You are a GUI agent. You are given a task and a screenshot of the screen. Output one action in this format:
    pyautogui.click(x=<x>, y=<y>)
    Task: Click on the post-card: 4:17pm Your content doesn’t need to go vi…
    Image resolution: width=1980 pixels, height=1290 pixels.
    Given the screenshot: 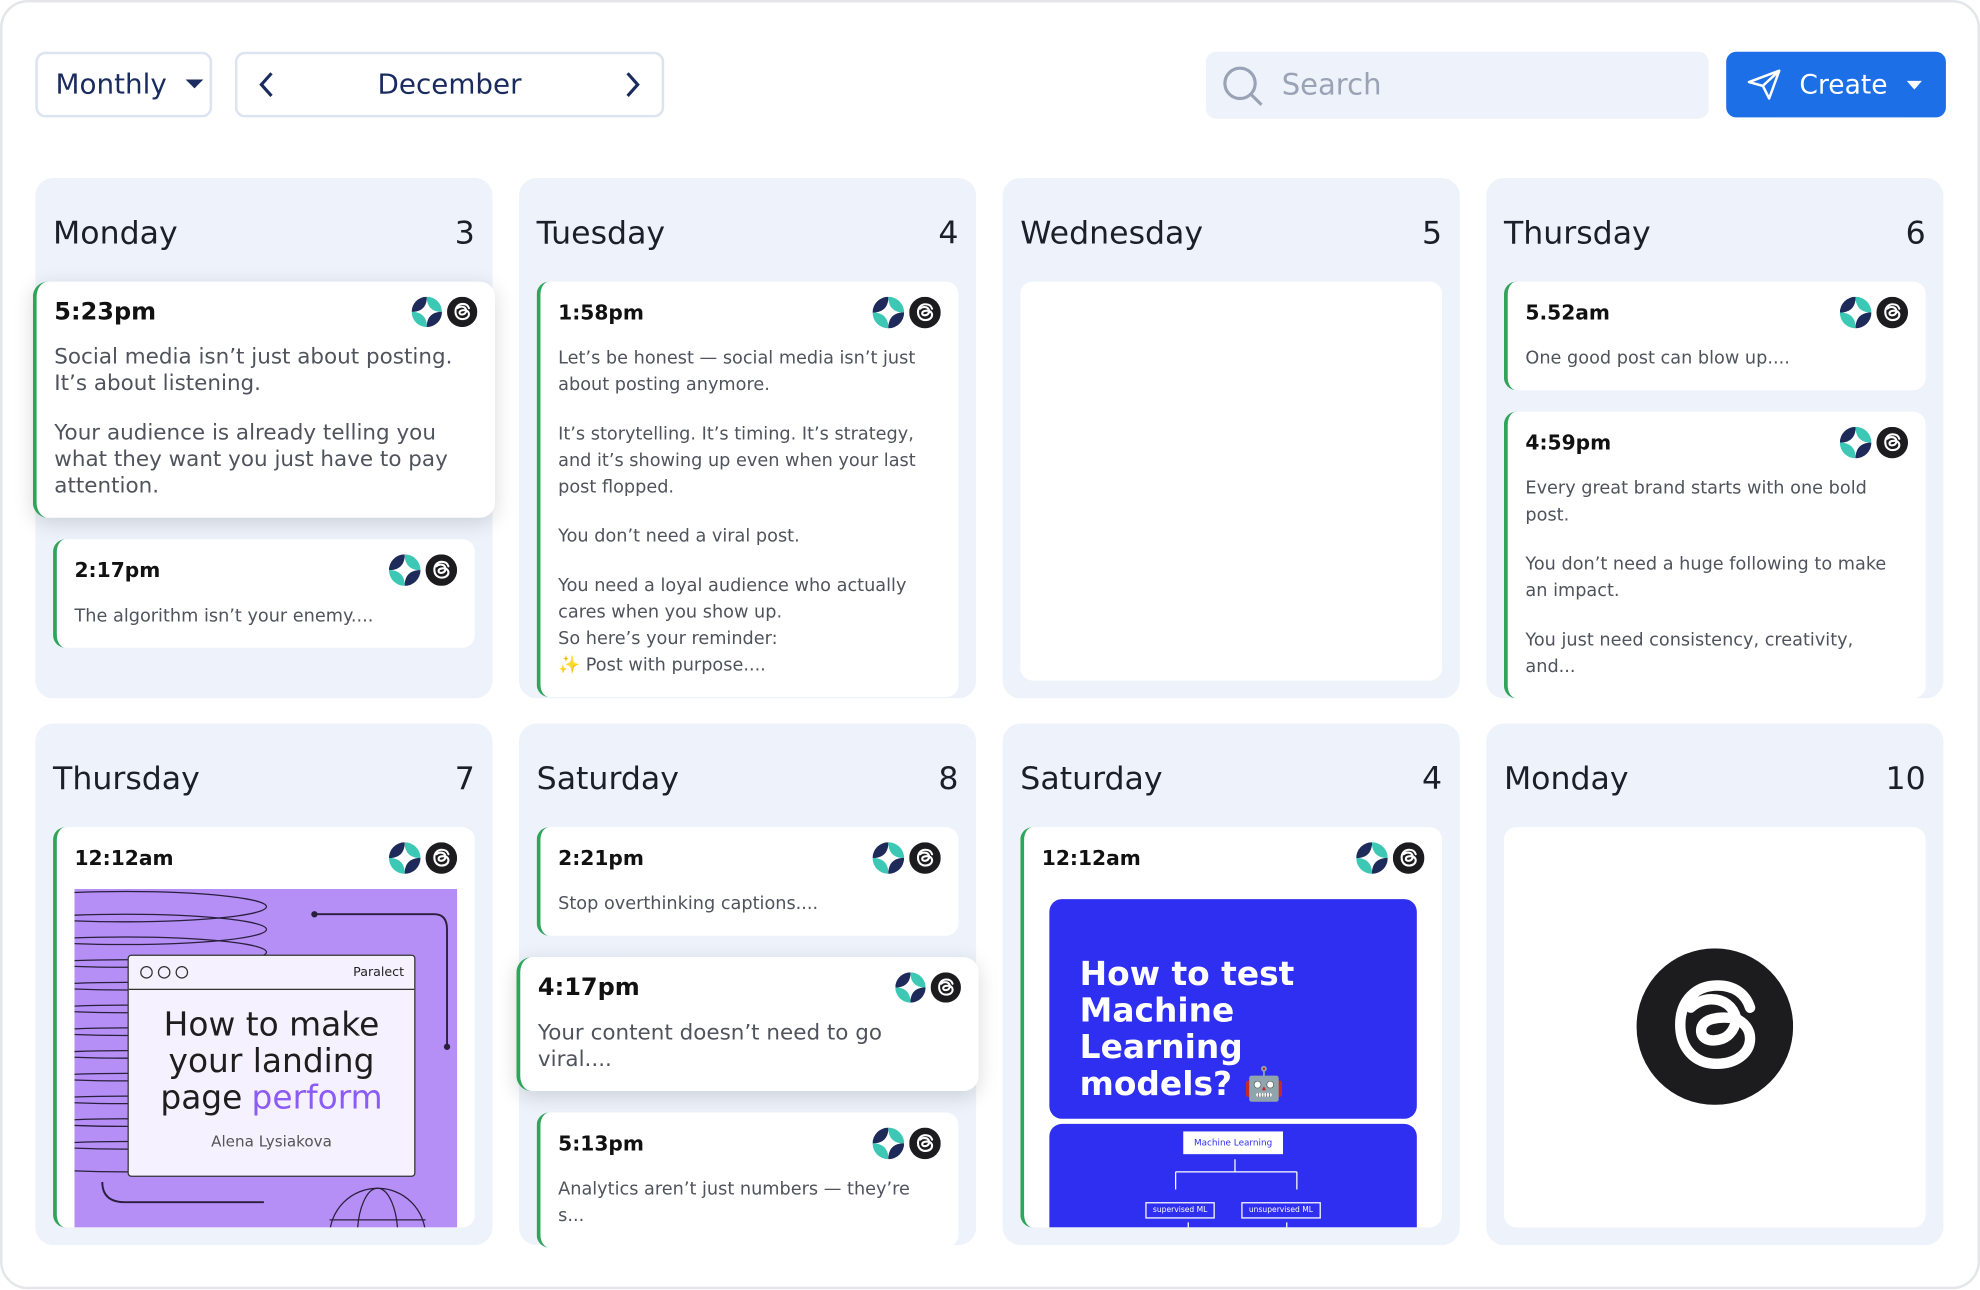 What is the action you would take?
    pyautogui.click(x=747, y=1024)
    